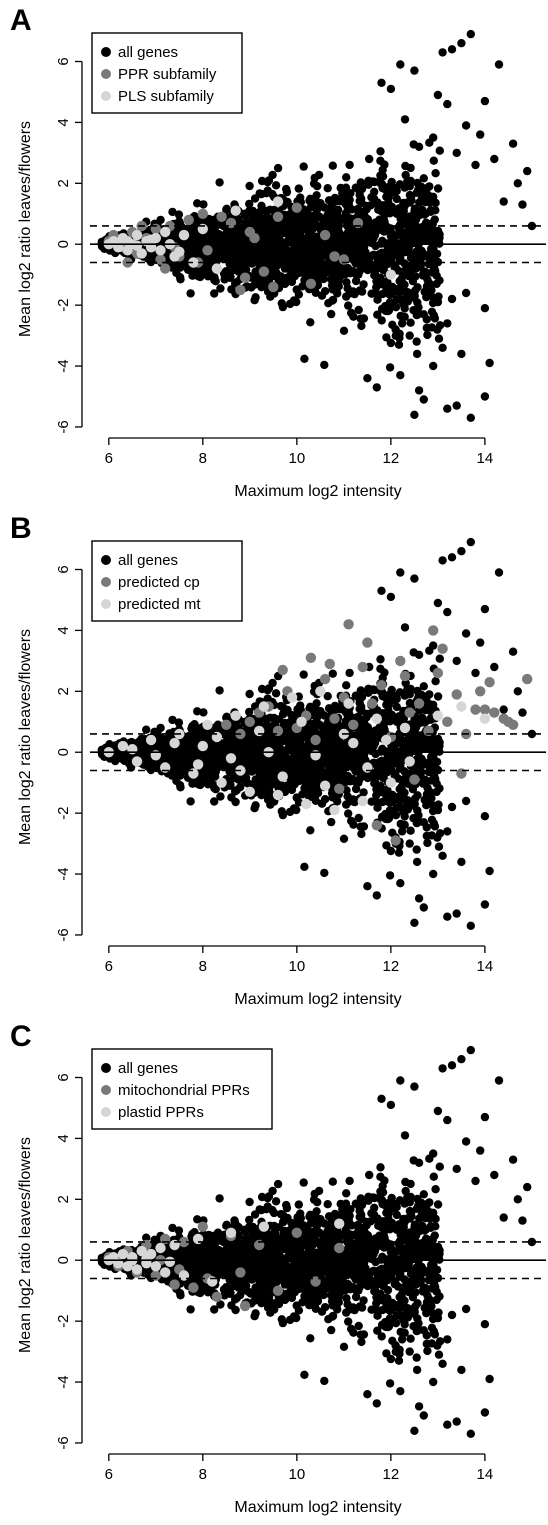 This screenshot has height=1525, width=548. Describe the element at coordinates (297, 458) in the screenshot. I see `x-tick-label: 10` at that location.